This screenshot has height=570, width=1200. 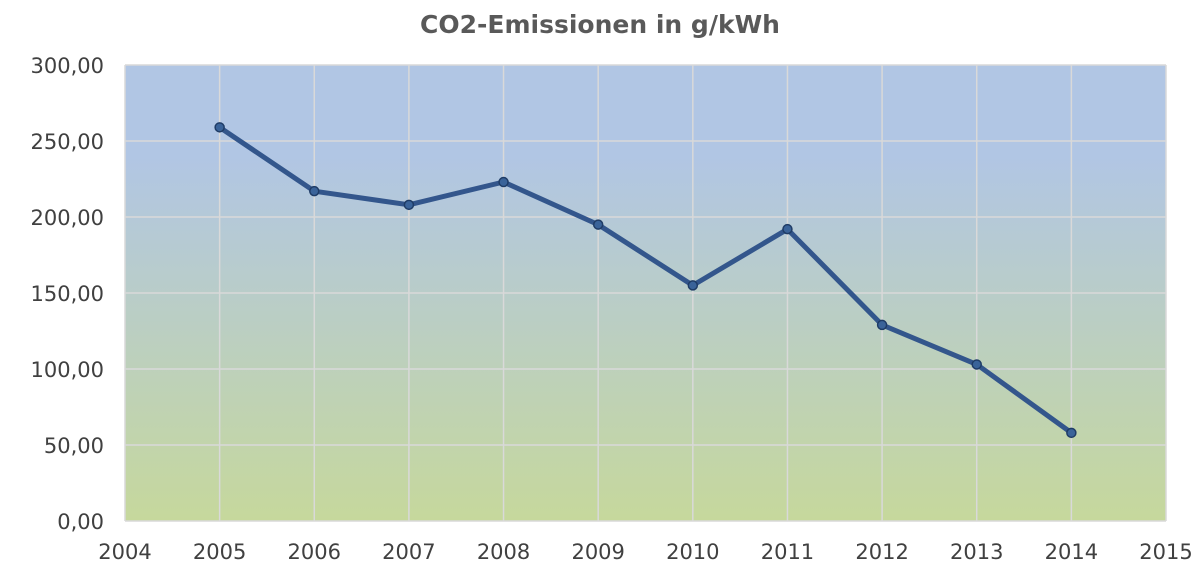 I want to click on y-axis-tick-labels: 0,00 50,00 100,00 150,00 200,00 250,00 300,00, so click(x=67, y=294).